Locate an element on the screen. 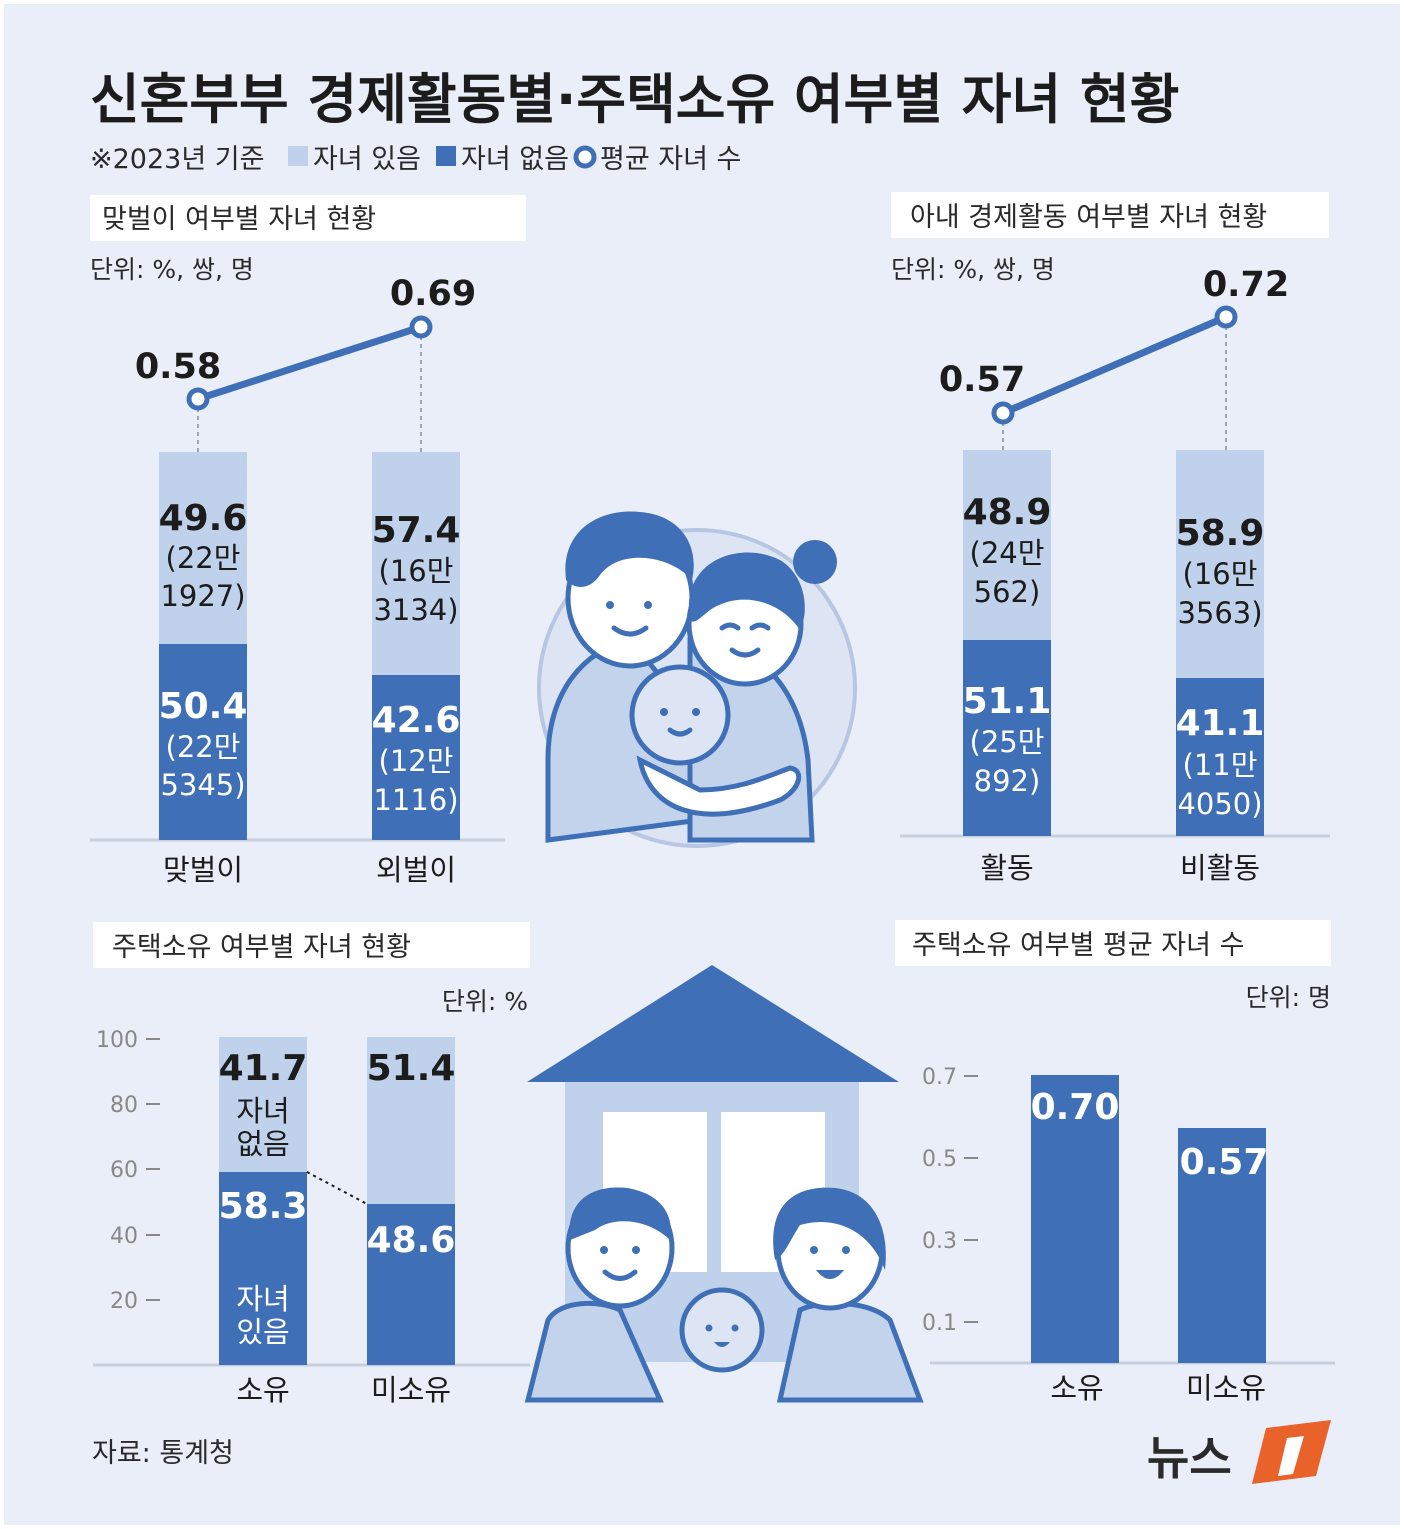 Image resolution: width=1404 pixels, height=1529 pixels. panel1-bar-1-dark is located at coordinates (203, 742).